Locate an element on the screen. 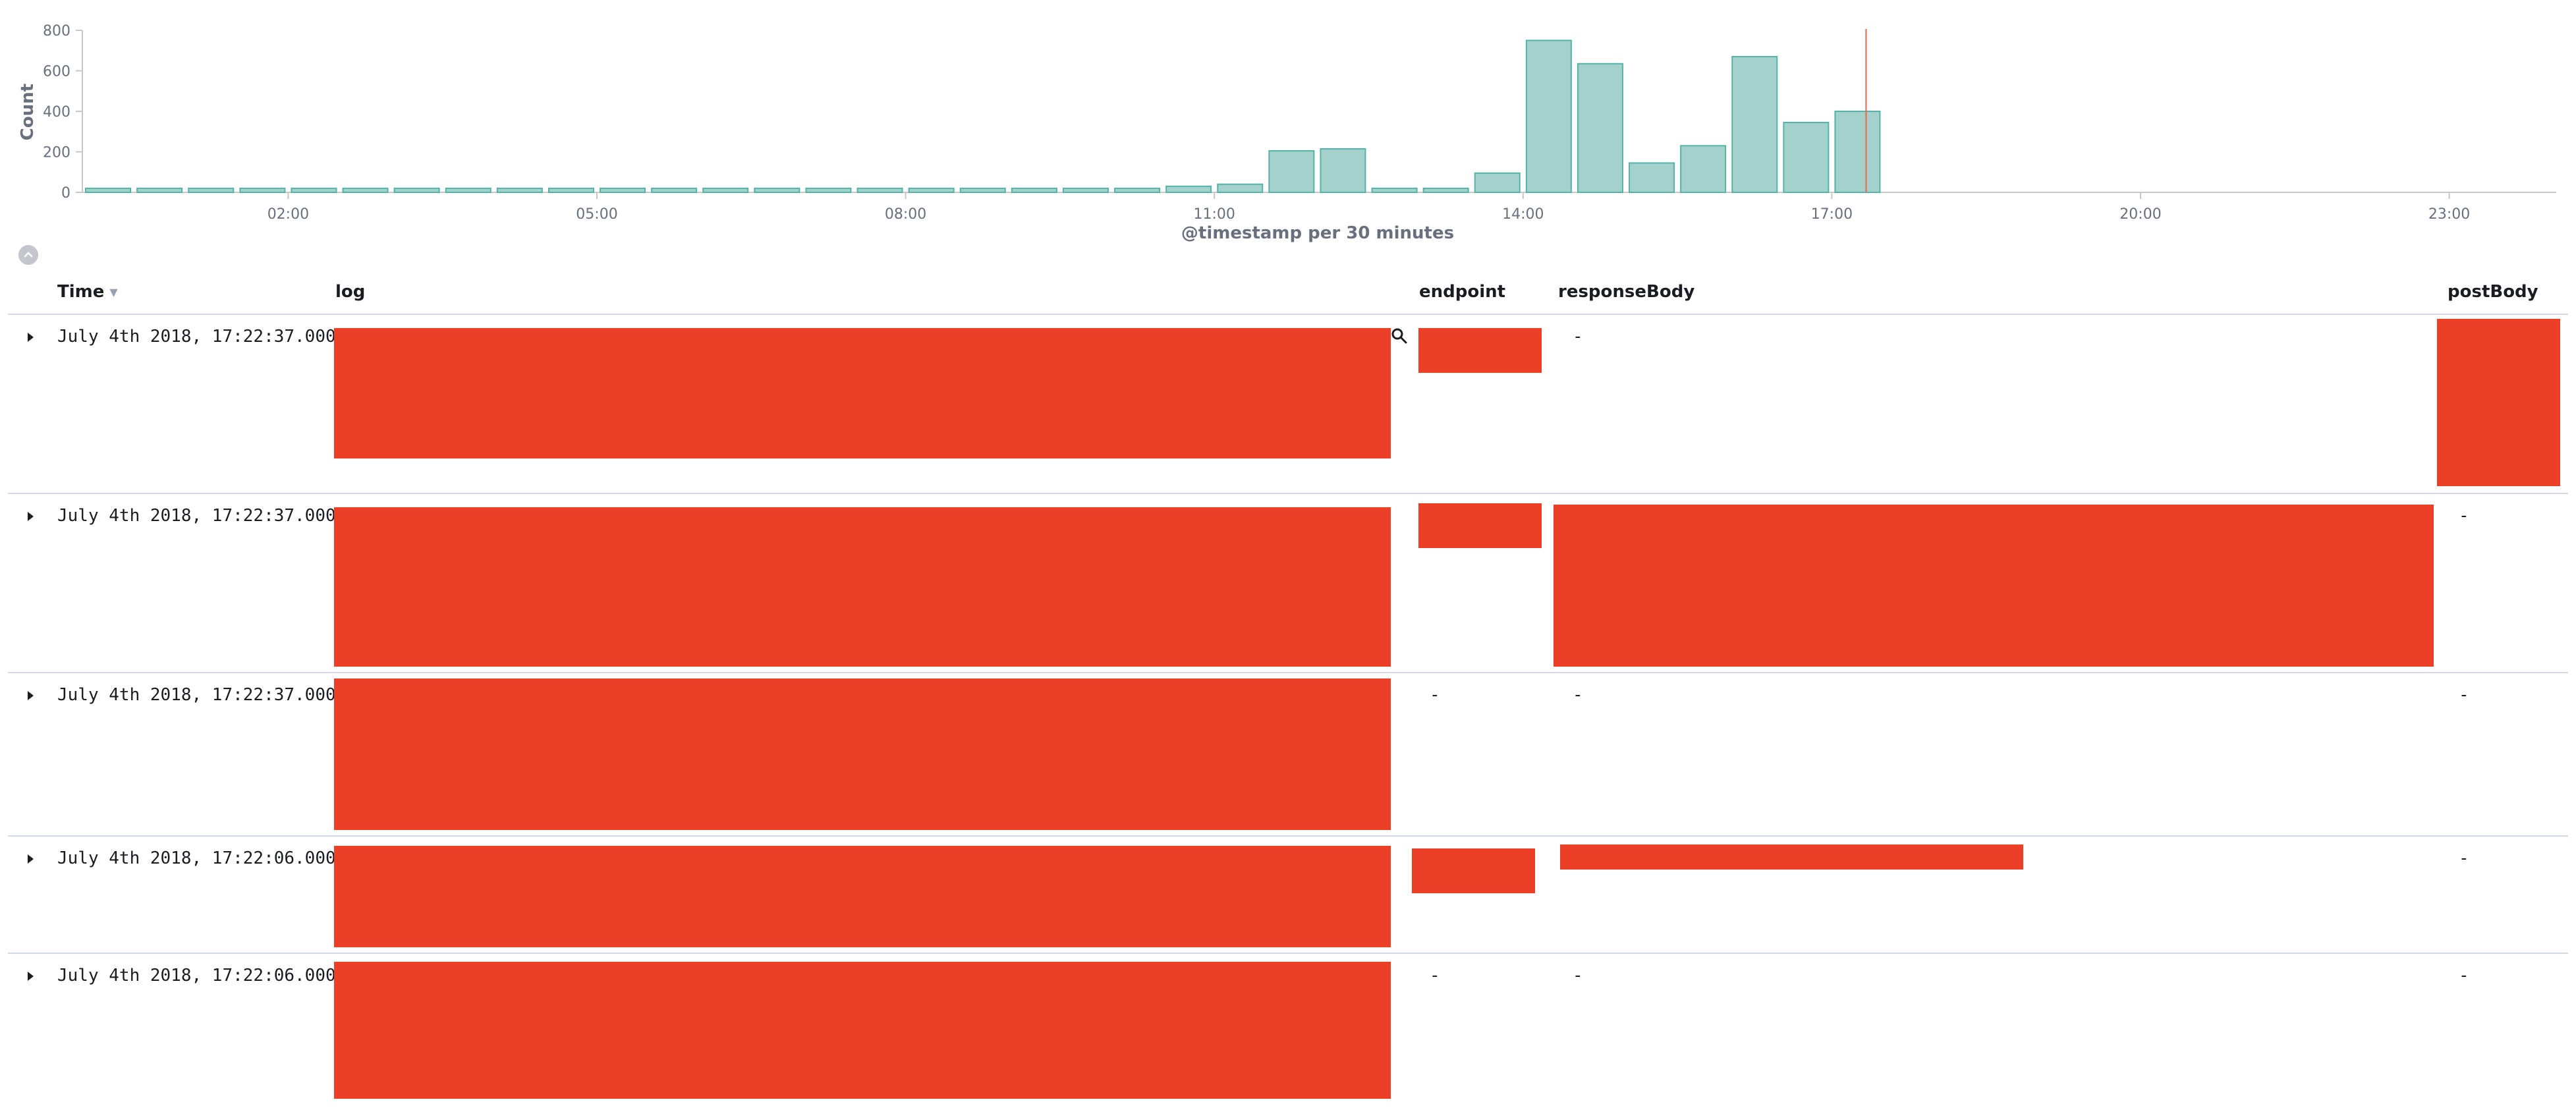 This screenshot has width=2576, height=1108. x-tick-label: 14:00 is located at coordinates (1523, 214).